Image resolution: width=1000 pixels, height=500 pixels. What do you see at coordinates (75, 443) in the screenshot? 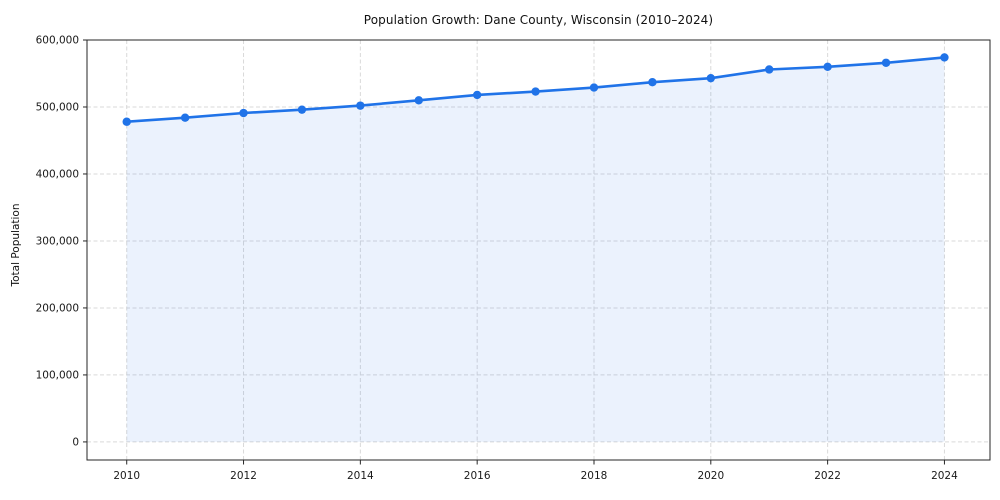
I see `y-tick-label-0: 0` at bounding box center [75, 443].